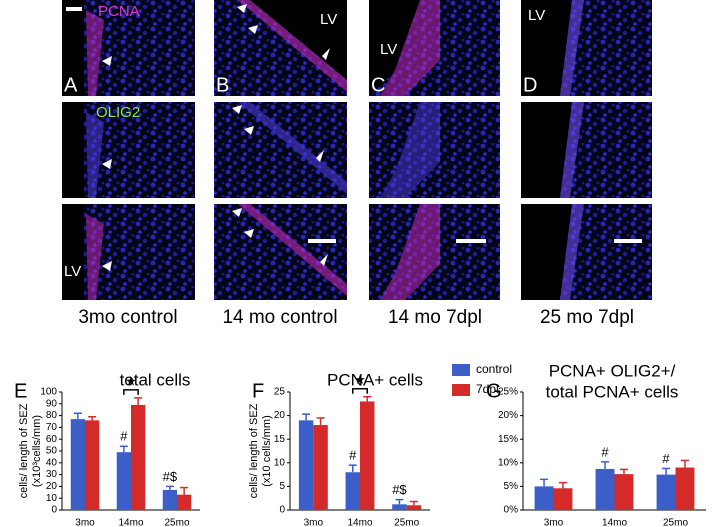  What do you see at coordinates (52, 403) in the screenshot?
I see `y-tick-label: 90` at bounding box center [52, 403].